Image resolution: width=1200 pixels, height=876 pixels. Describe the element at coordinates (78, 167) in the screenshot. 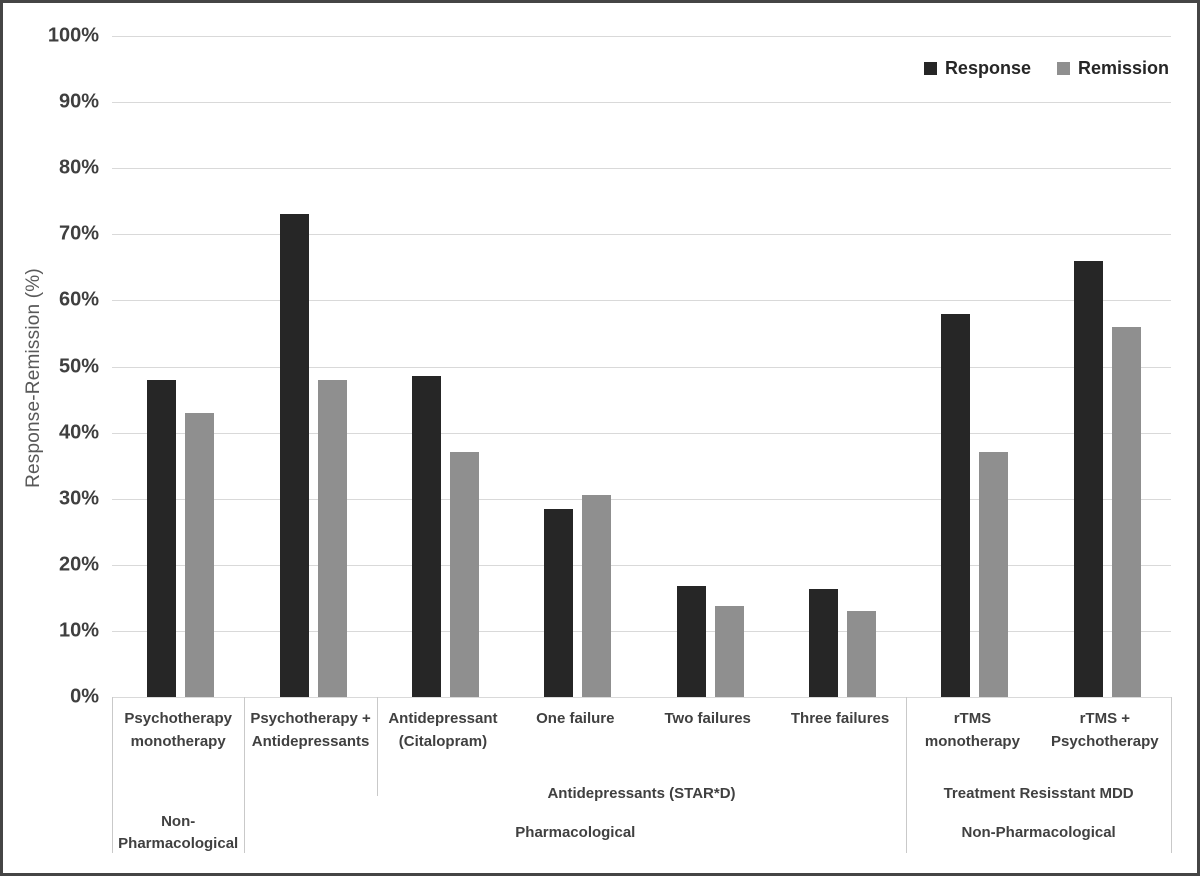

I see `y-tick-label: 80%` at that location.